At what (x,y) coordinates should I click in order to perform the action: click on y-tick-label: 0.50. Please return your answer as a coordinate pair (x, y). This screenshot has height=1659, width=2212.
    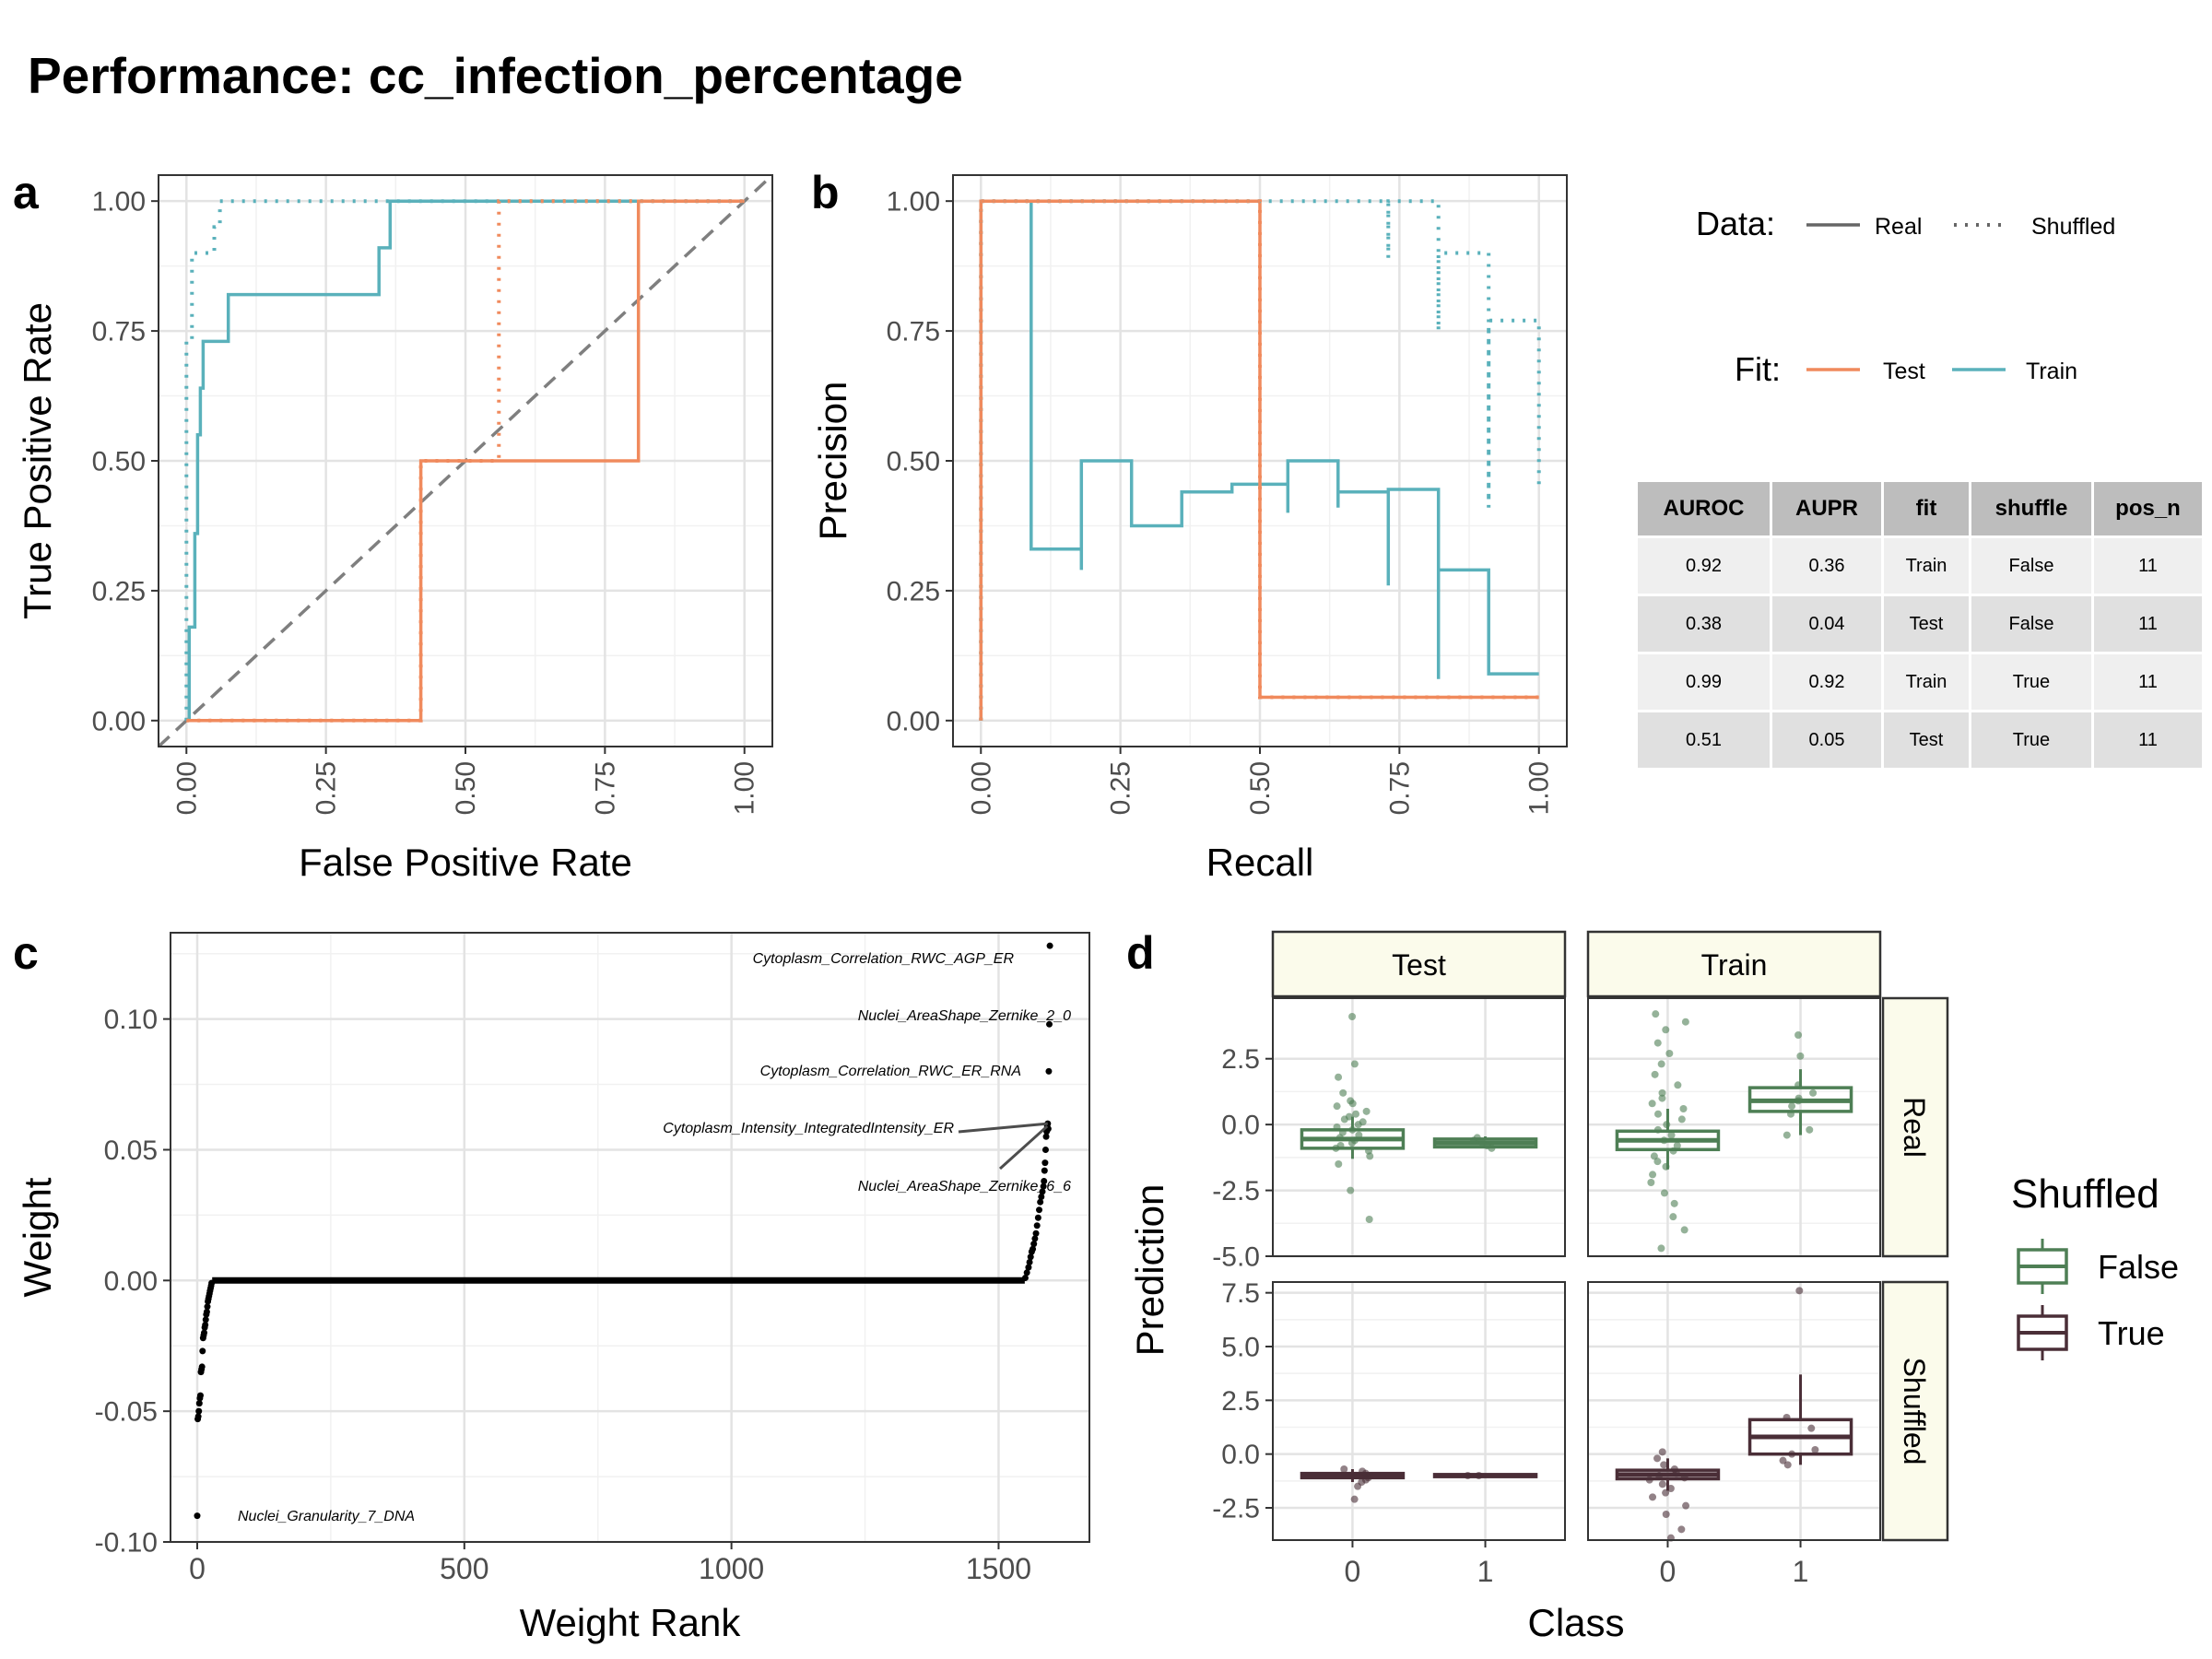
    Looking at the image, I should click on (119, 462).